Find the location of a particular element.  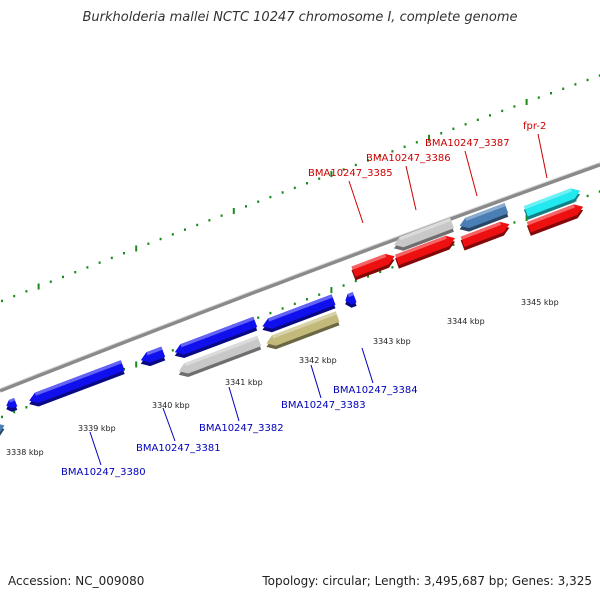

gene-arrow-fpr-2-sheen is located at coordinates (547, 199).